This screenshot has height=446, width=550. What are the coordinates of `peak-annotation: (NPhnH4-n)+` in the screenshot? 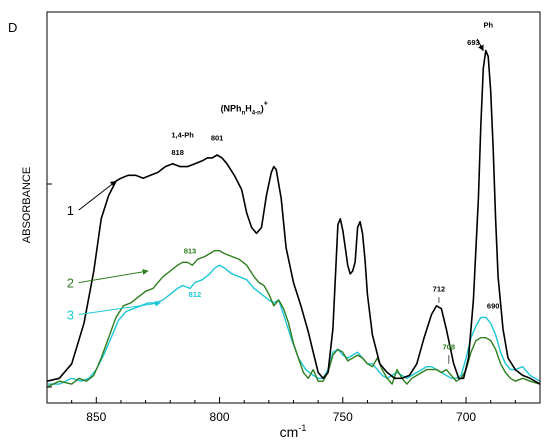 It's located at (244, 109).